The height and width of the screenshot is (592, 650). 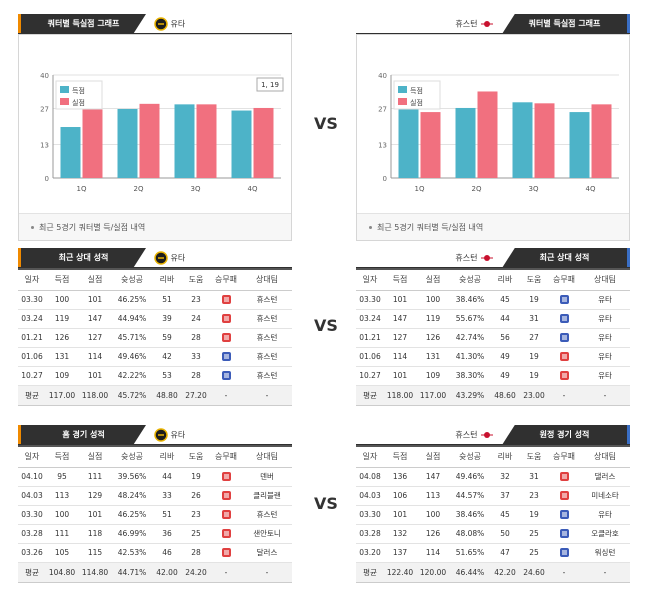 I want to click on average-row: 평균 122.40 120.00 46.44% 42.20 24.60- -, so click(x=493, y=572).